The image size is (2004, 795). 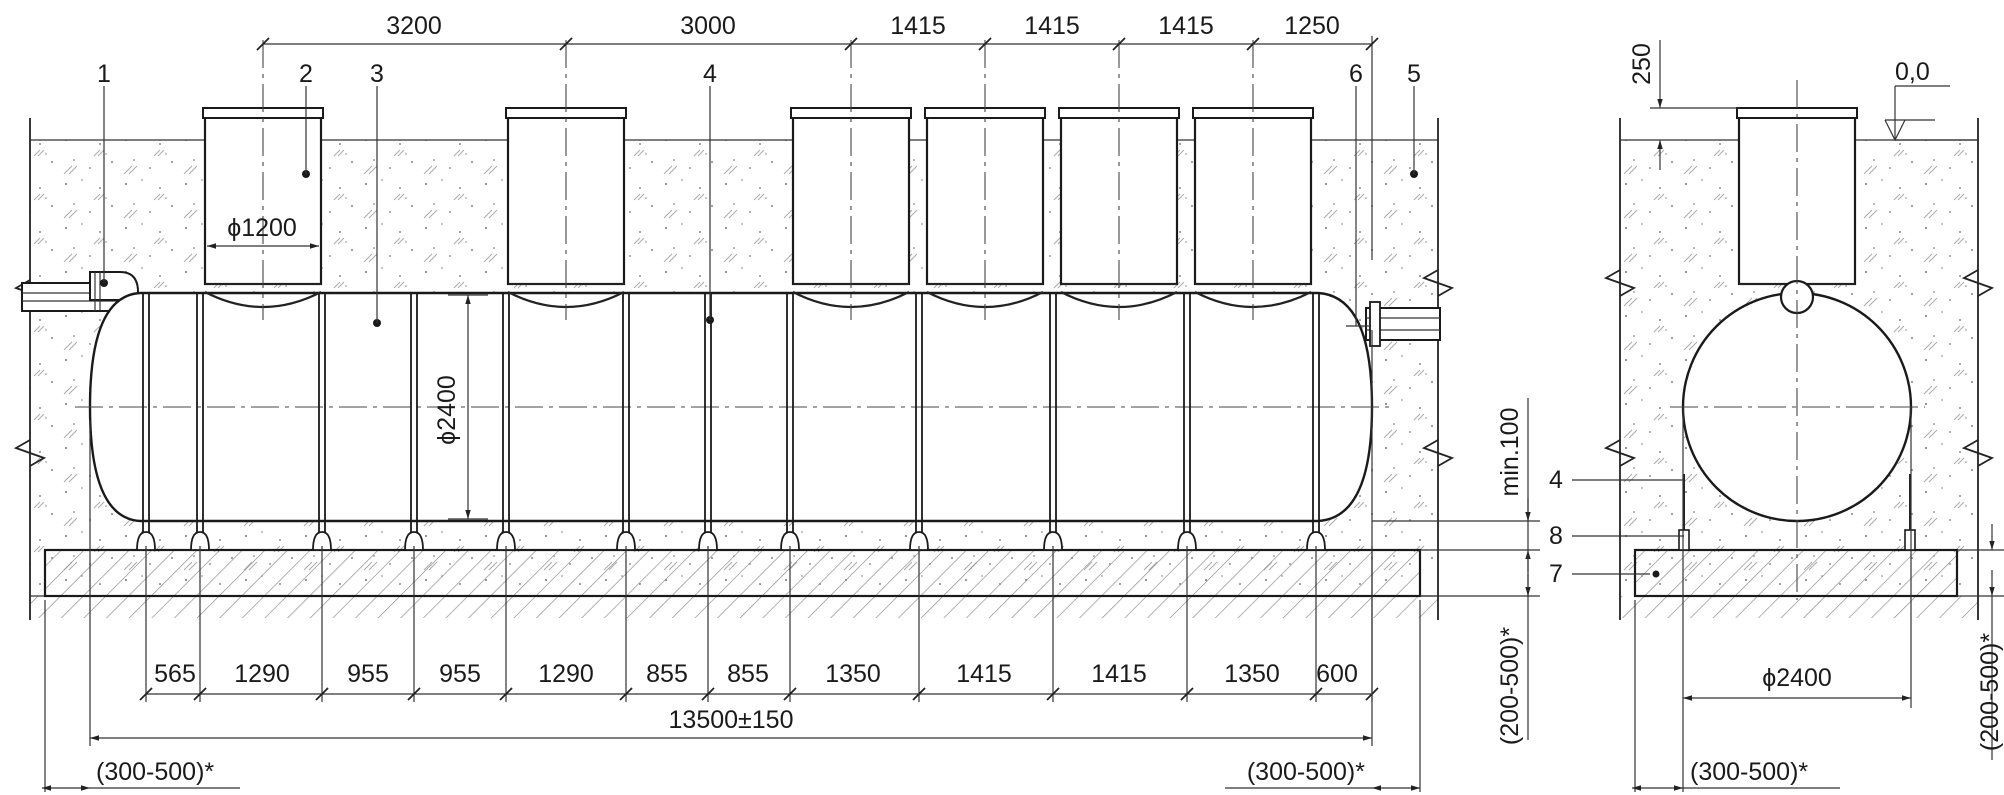 What do you see at coordinates (1749, 772) in the screenshot?
I see `side-gap-label: (300-500)*` at bounding box center [1749, 772].